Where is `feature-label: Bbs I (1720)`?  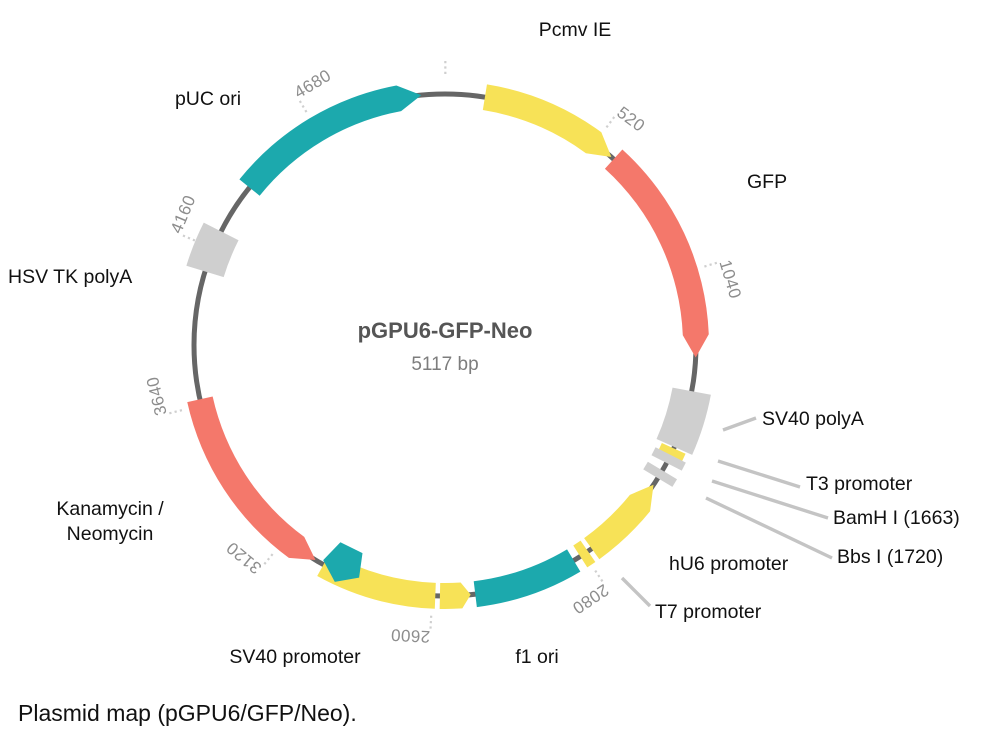 feature-label: Bbs I (1720) is located at coordinates (890, 557).